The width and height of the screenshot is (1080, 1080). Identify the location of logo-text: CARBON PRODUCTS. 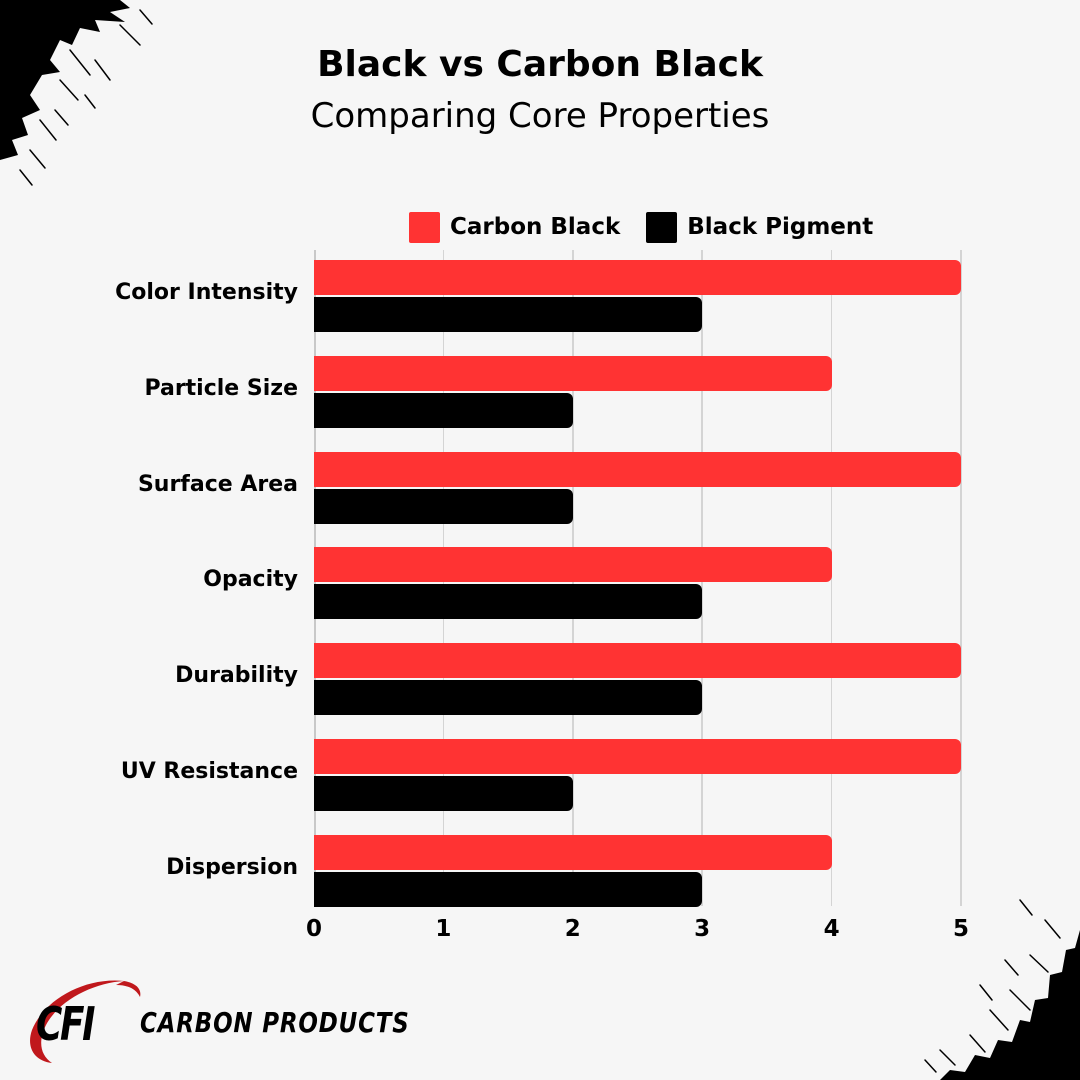
(275, 1022).